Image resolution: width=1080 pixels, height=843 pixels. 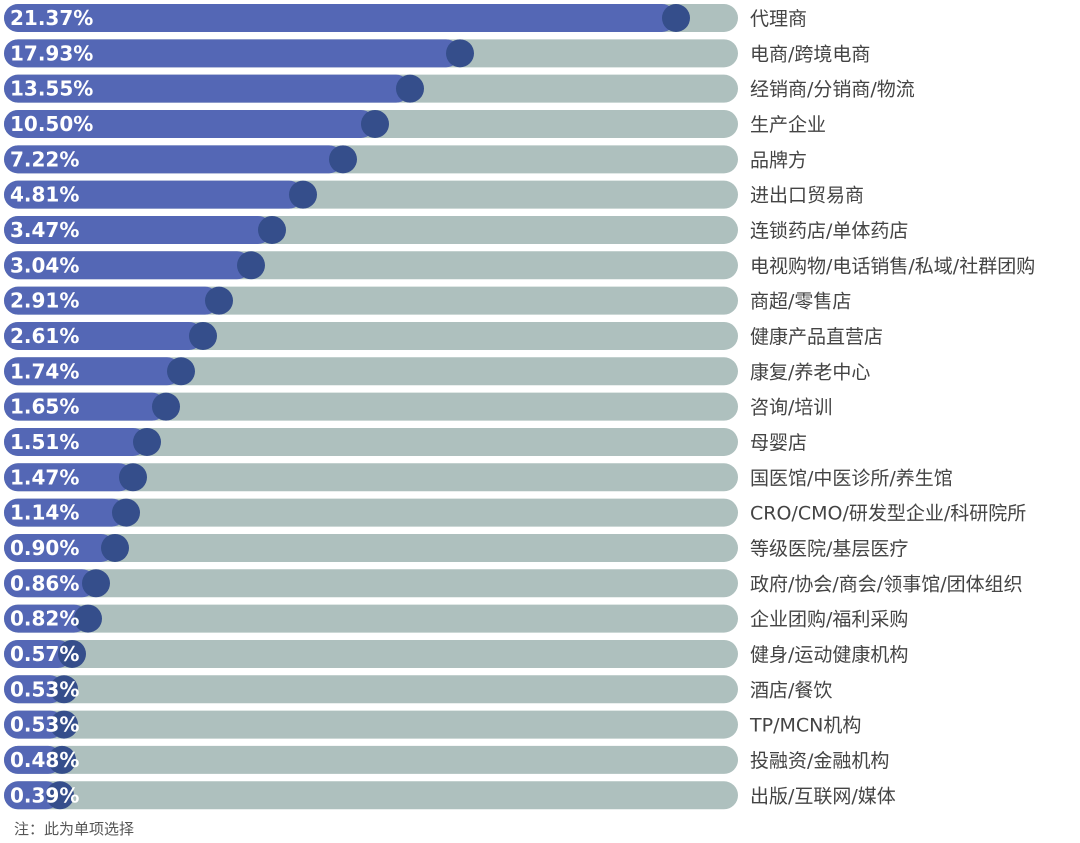 I want to click on bar-row: 13.55% 经销商/分销商/物流, so click(x=459, y=88).